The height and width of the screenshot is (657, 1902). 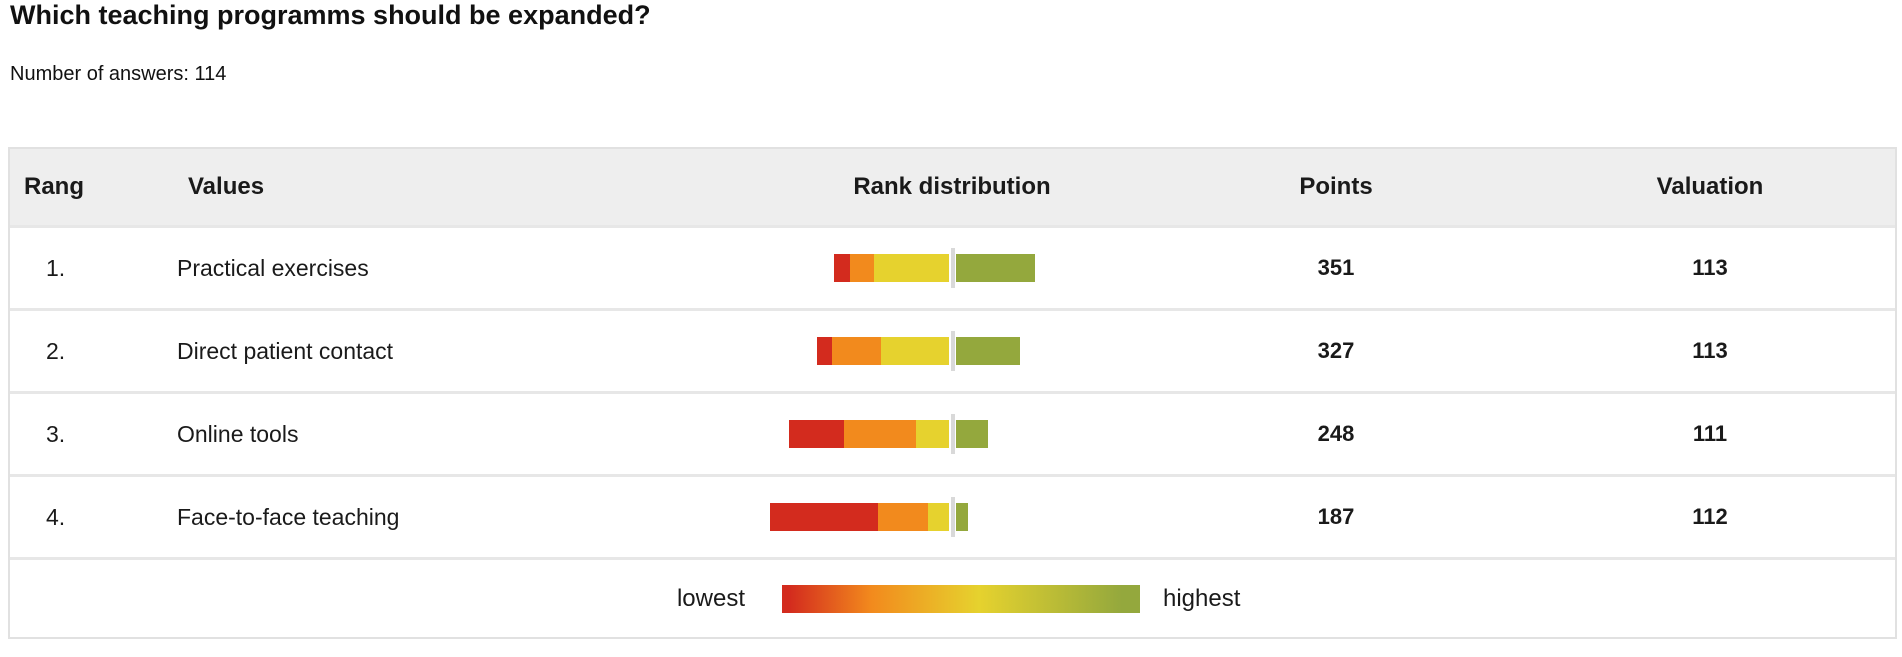 I want to click on points-value: 327, so click(x=1336, y=350).